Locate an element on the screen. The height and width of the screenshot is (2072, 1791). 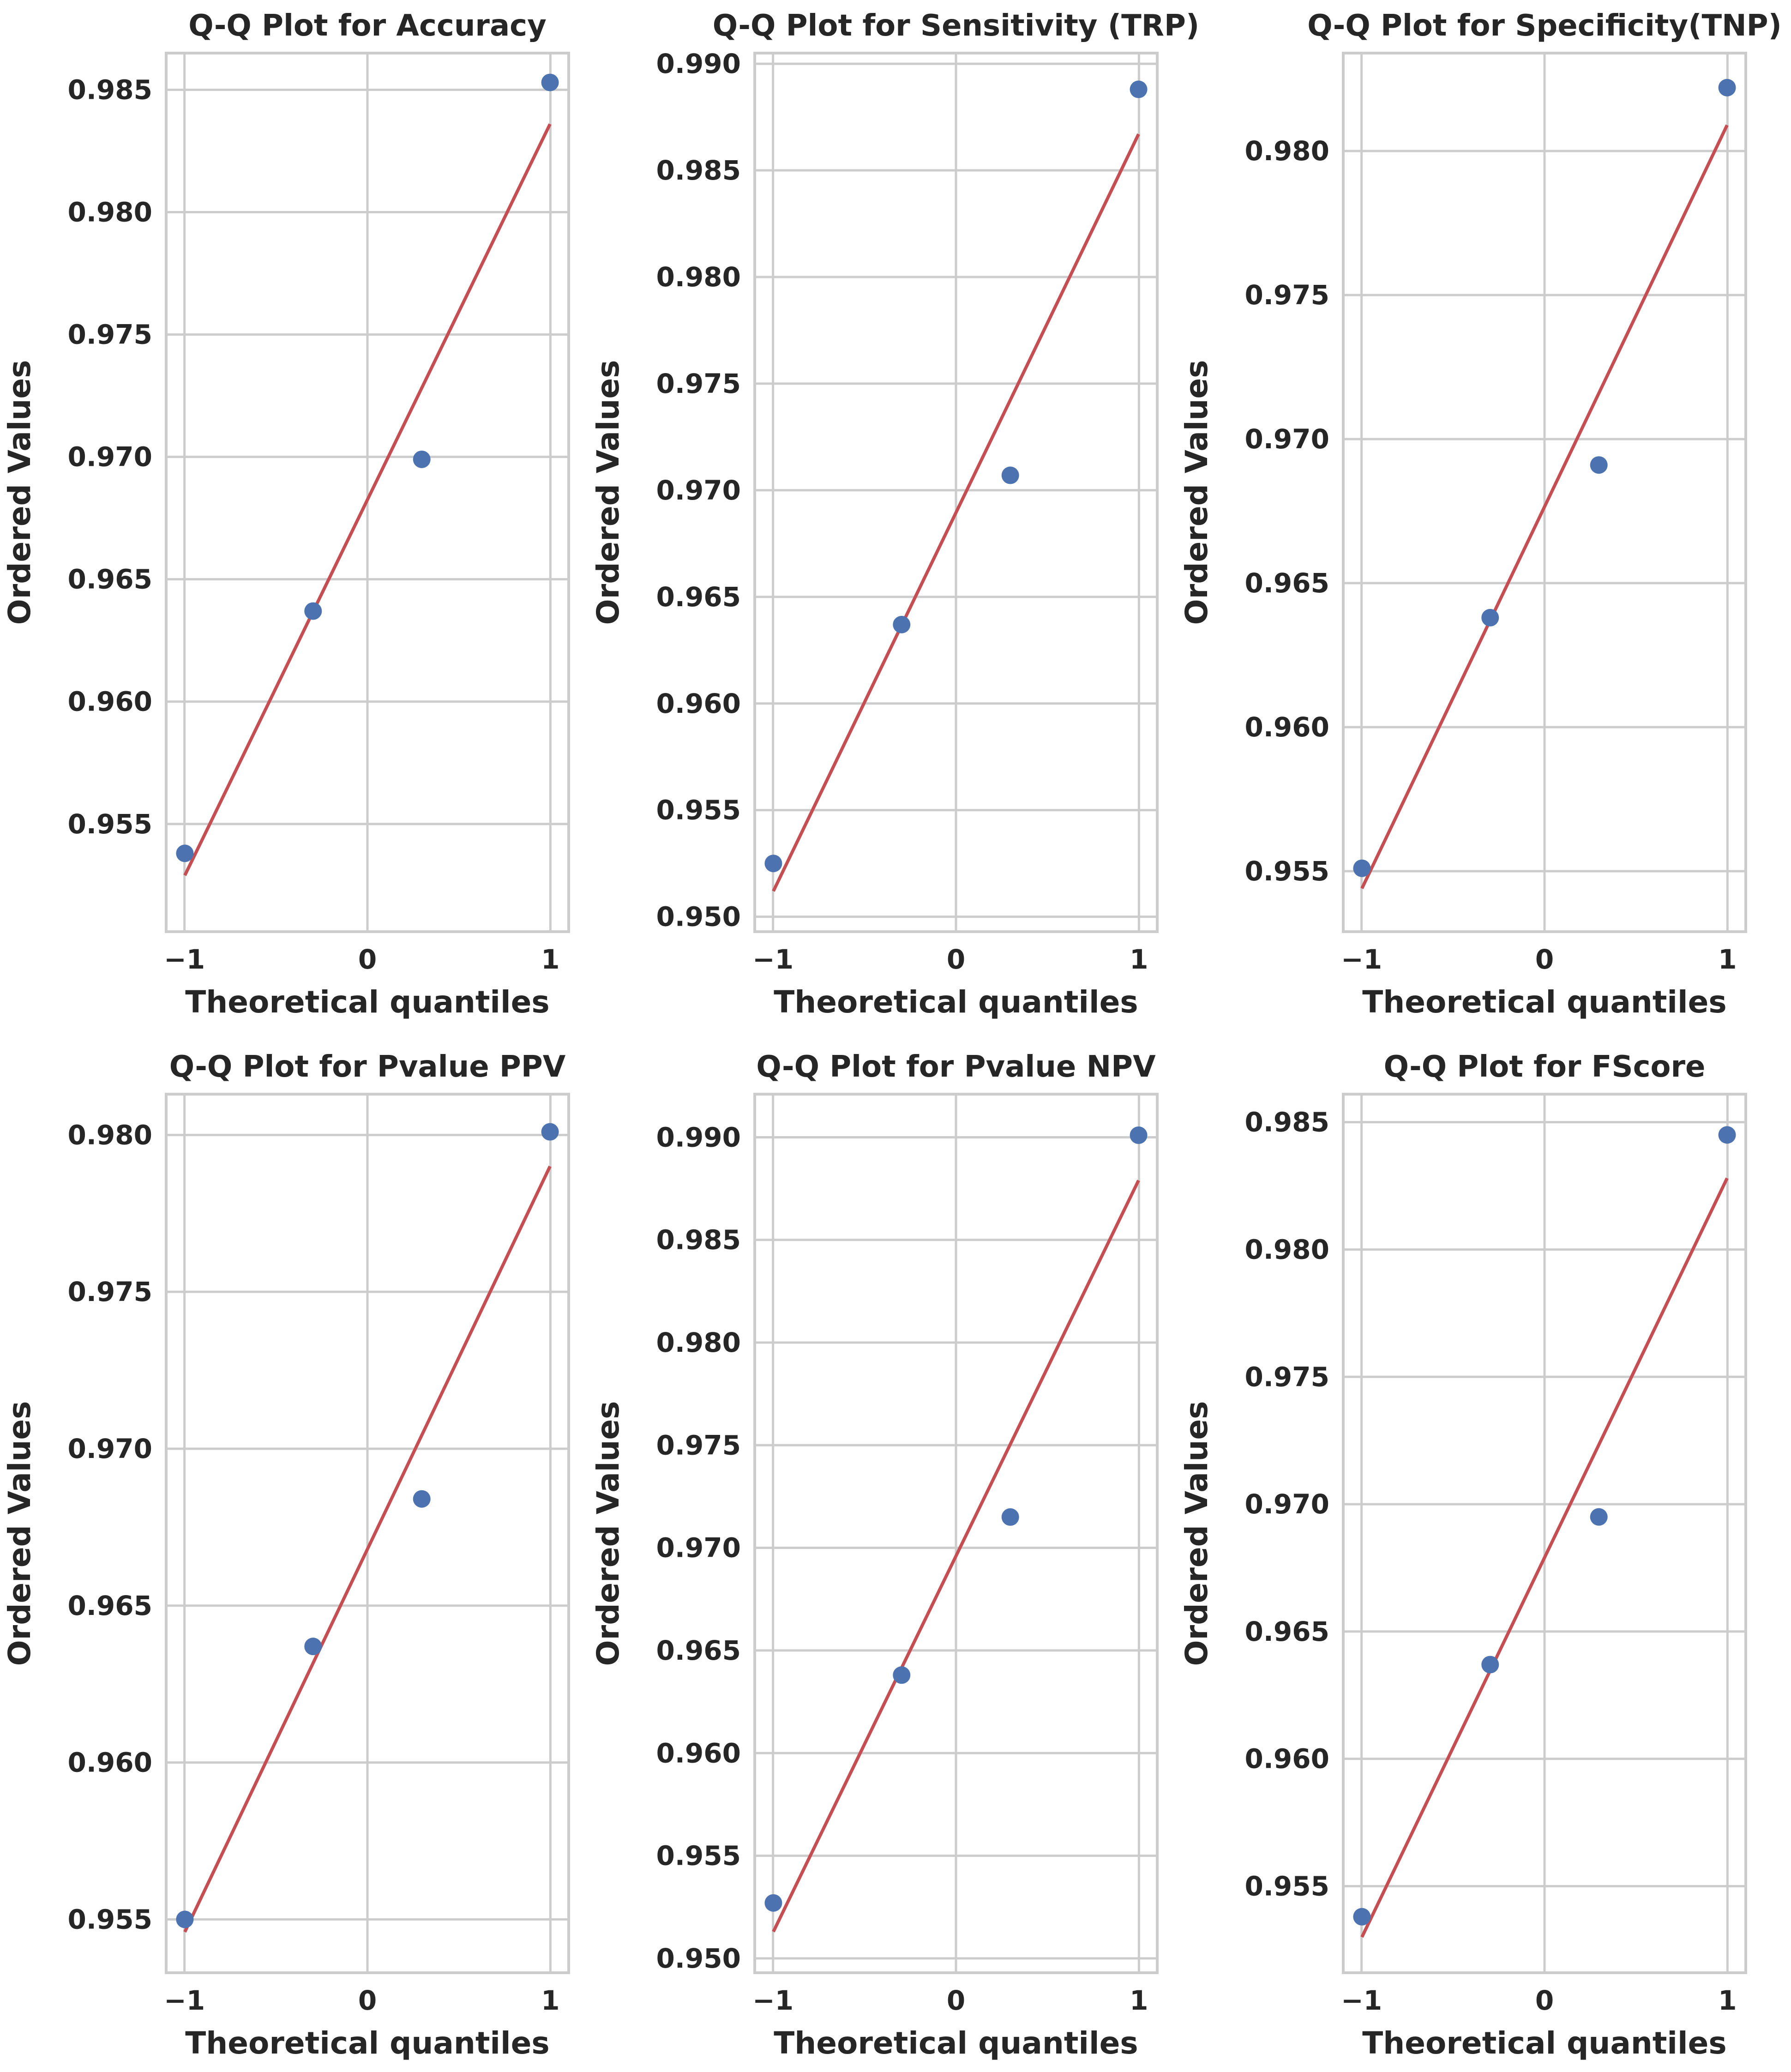
panel-title: Q-Q Plot for FScore is located at coordinates (1545, 1067).